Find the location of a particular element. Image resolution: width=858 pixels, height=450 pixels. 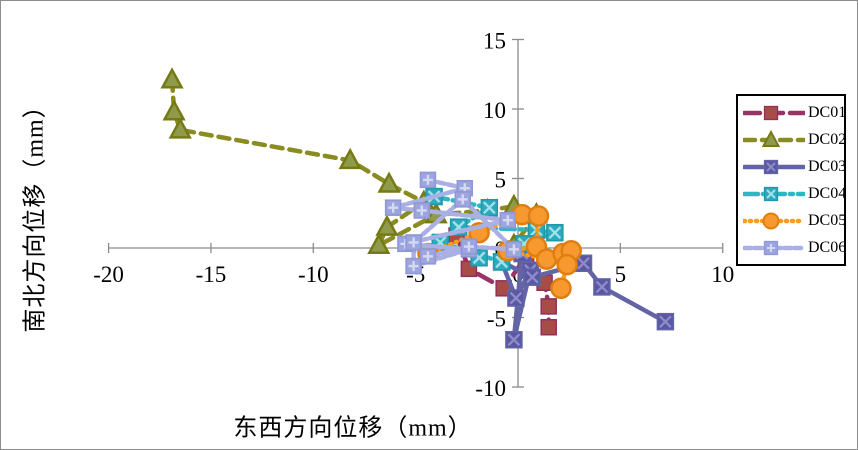

legend-box: DC01 DC02 DC03 DC04 DC05 DC06 is located at coordinates (791, 180).